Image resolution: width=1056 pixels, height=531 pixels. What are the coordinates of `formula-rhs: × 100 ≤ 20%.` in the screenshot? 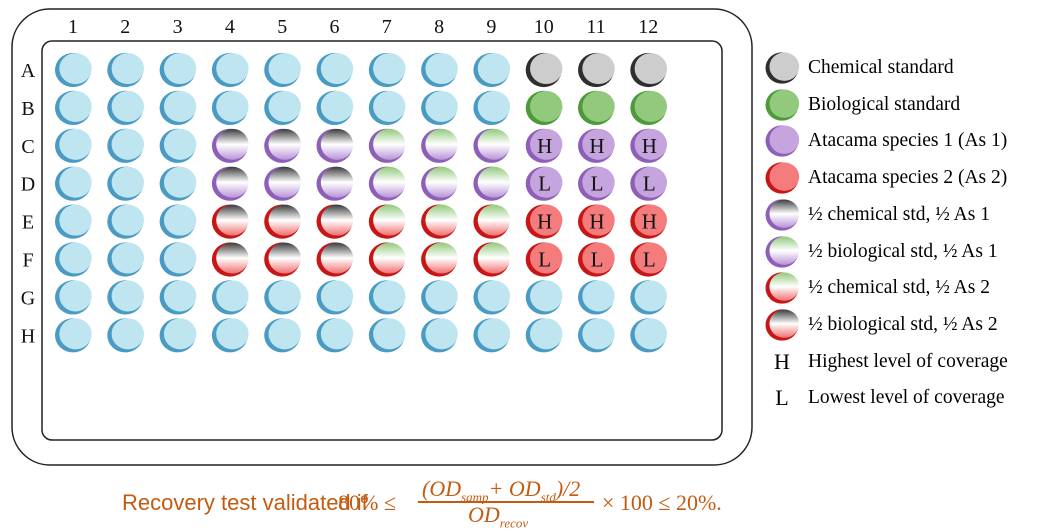 It's located at (662, 502).